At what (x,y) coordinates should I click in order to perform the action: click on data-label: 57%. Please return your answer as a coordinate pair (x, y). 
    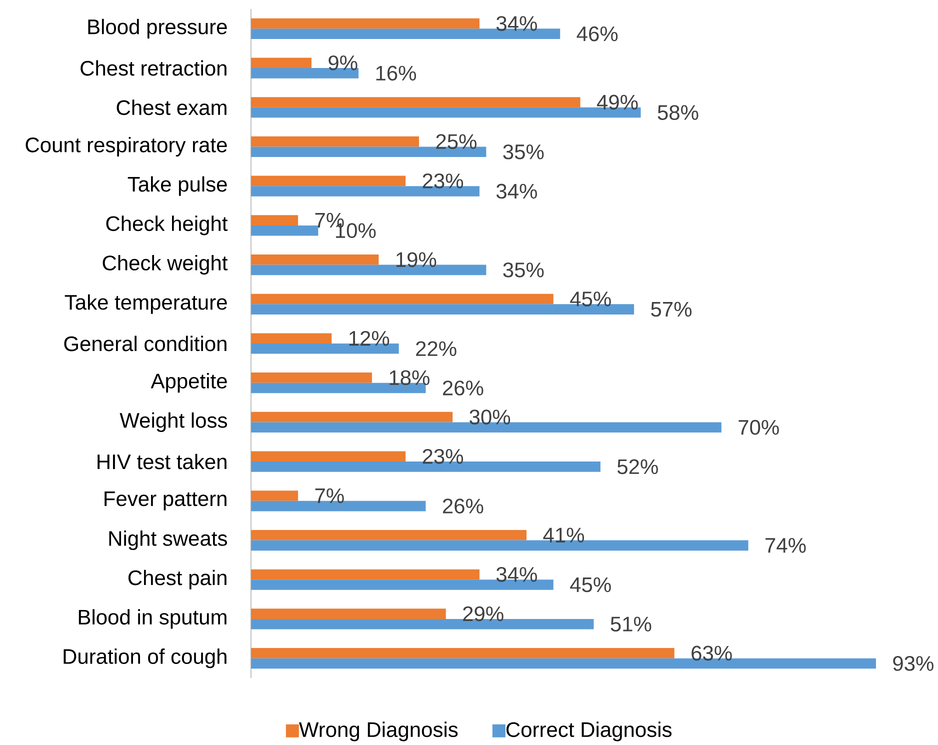
    Looking at the image, I should click on (671, 309).